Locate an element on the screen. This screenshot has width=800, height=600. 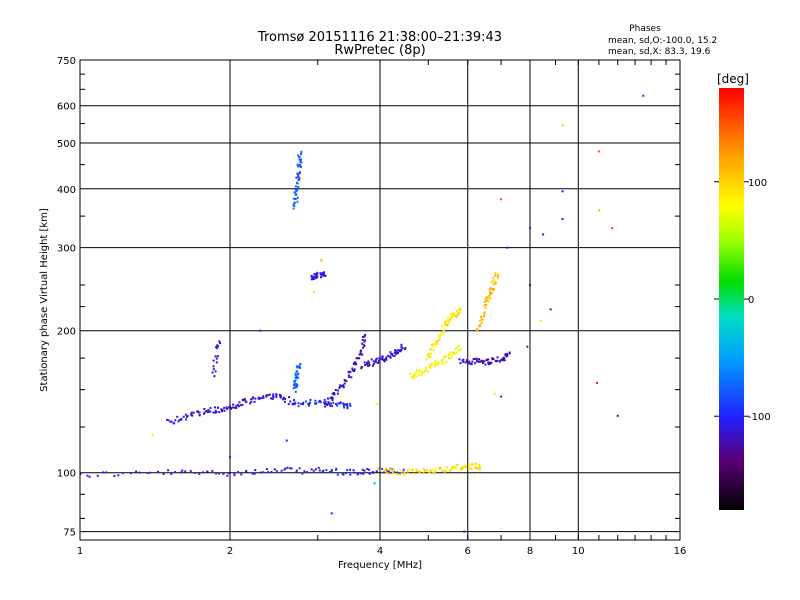
y-tick-label: 600 is located at coordinates (66, 107).